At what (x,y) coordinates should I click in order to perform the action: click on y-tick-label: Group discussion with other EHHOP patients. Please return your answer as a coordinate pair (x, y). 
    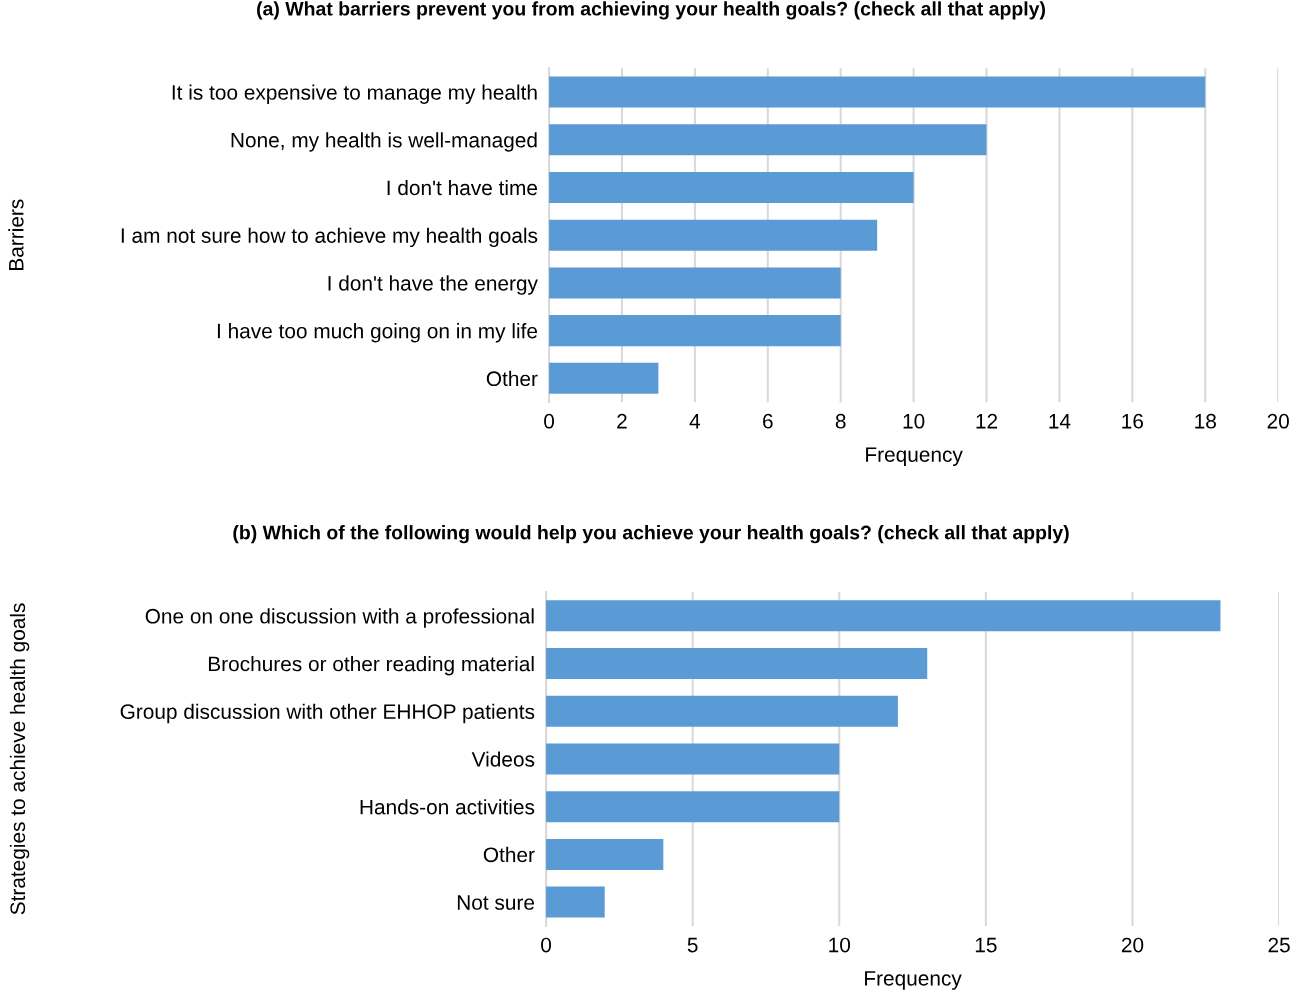
    Looking at the image, I should click on (327, 713).